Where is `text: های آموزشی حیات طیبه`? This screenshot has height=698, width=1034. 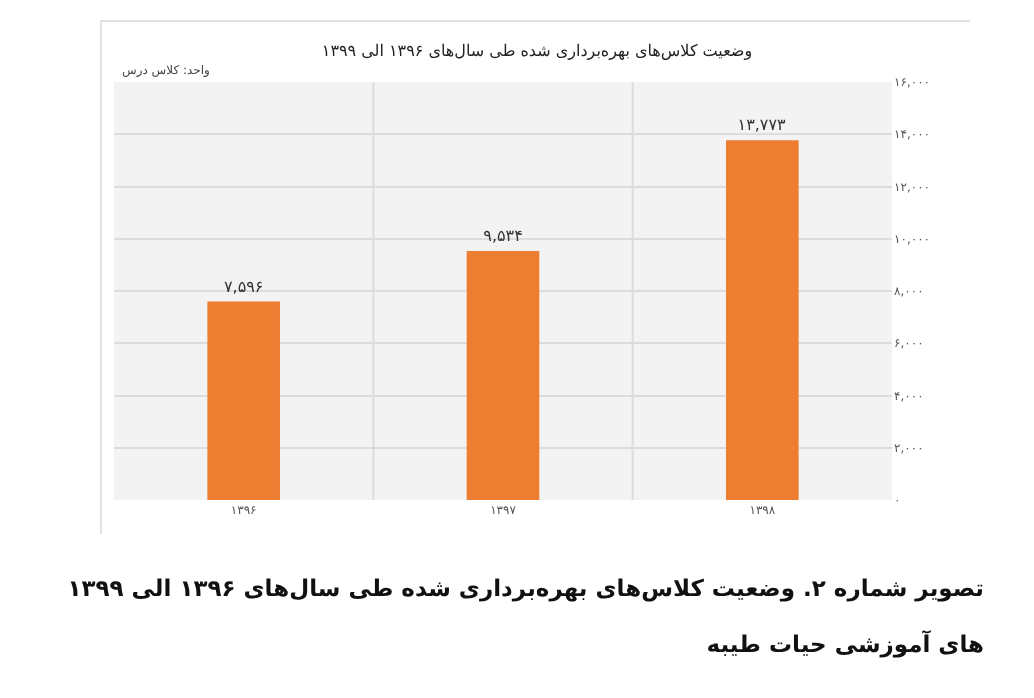 text: های آموزشی حیات طیبه is located at coordinates (845, 644).